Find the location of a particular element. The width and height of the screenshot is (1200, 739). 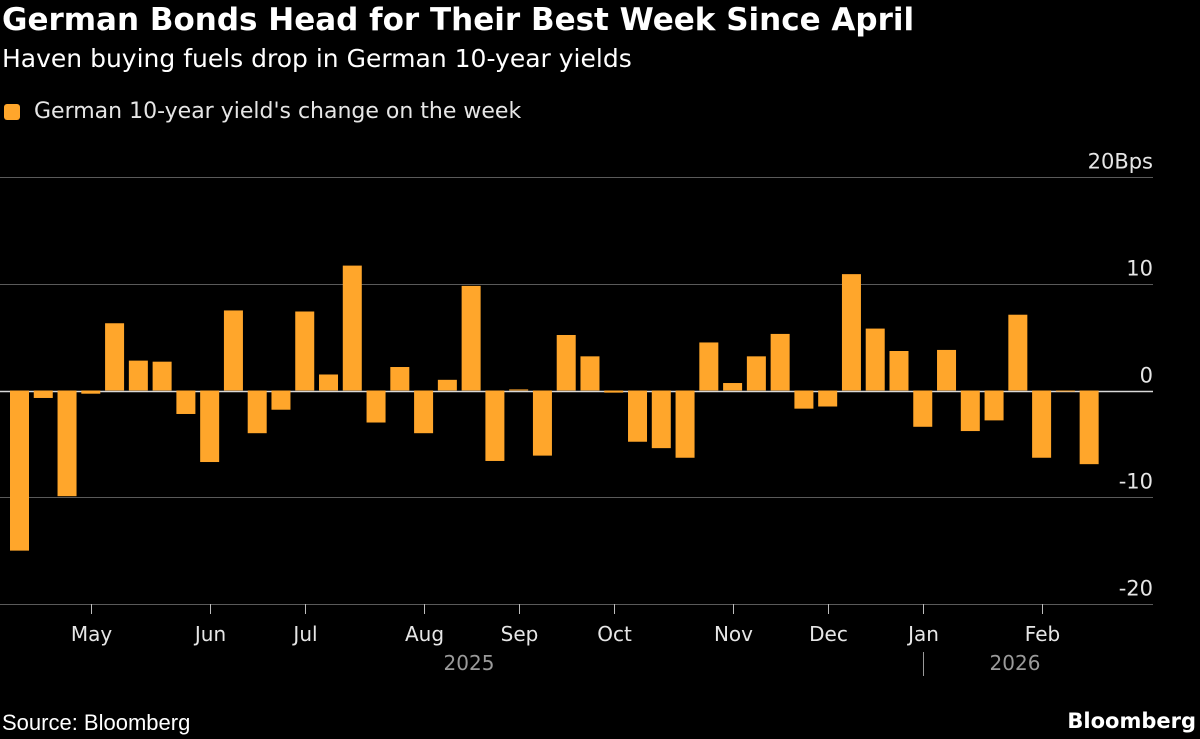

x-month-label: Oct is located at coordinates (614, 634).